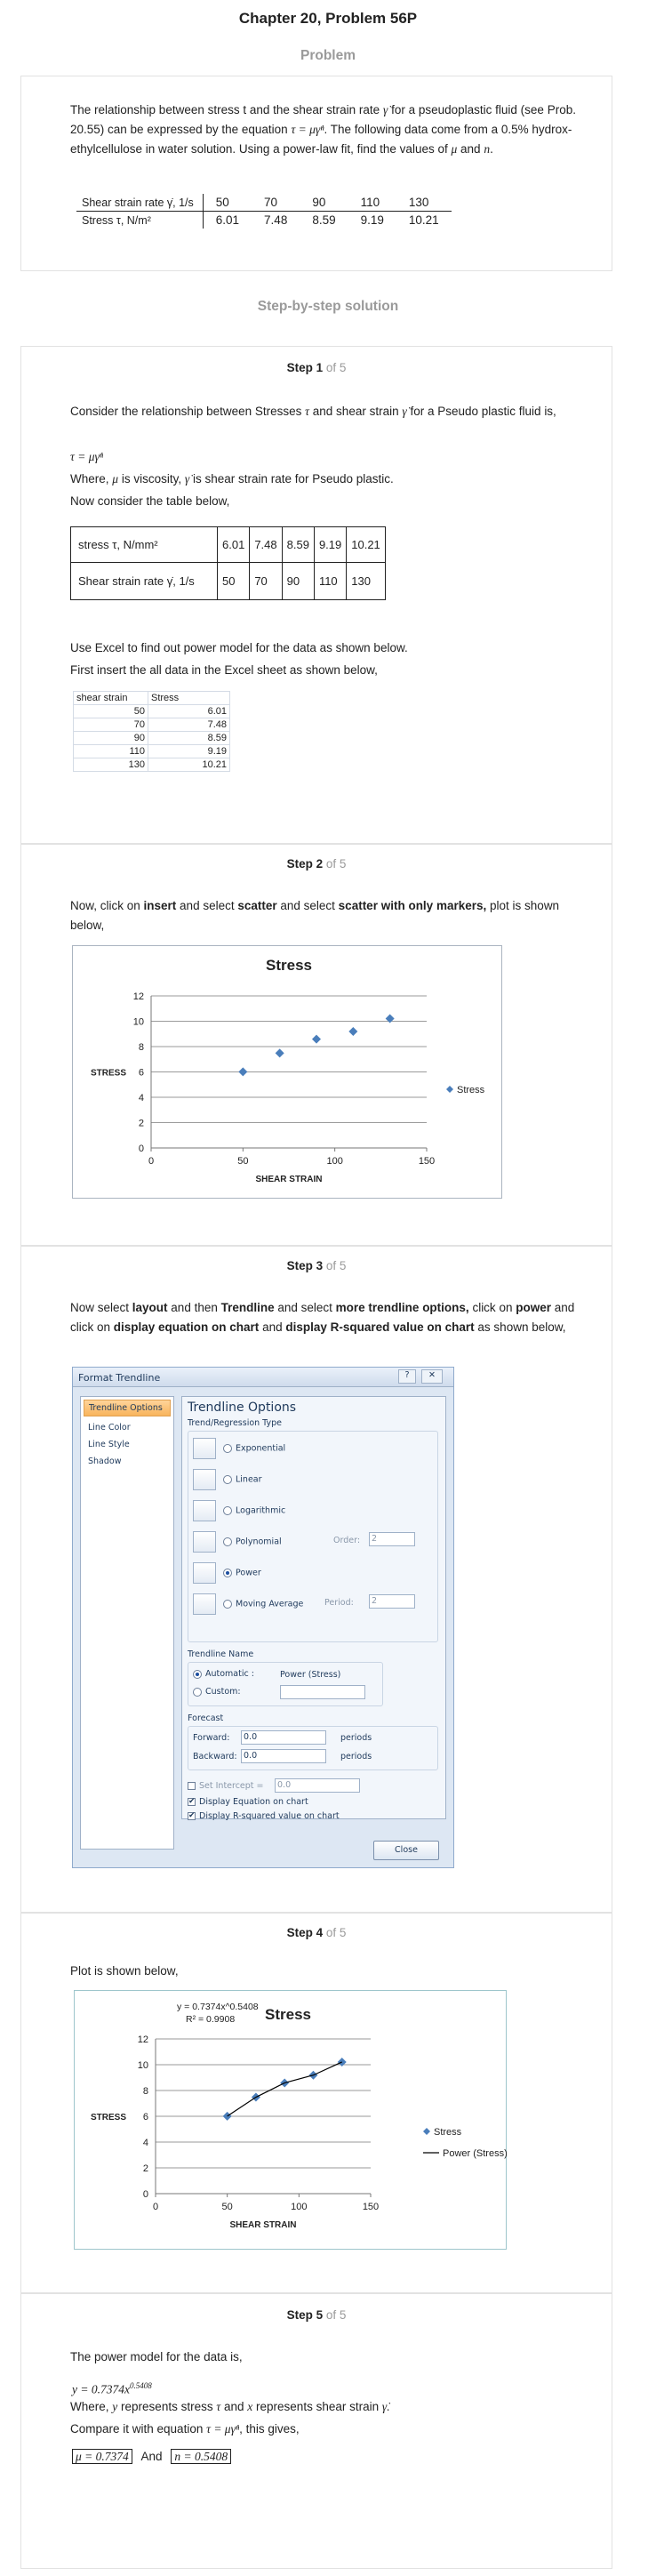  Describe the element at coordinates (261, 1448) in the screenshot. I see `label: Exponential` at that location.